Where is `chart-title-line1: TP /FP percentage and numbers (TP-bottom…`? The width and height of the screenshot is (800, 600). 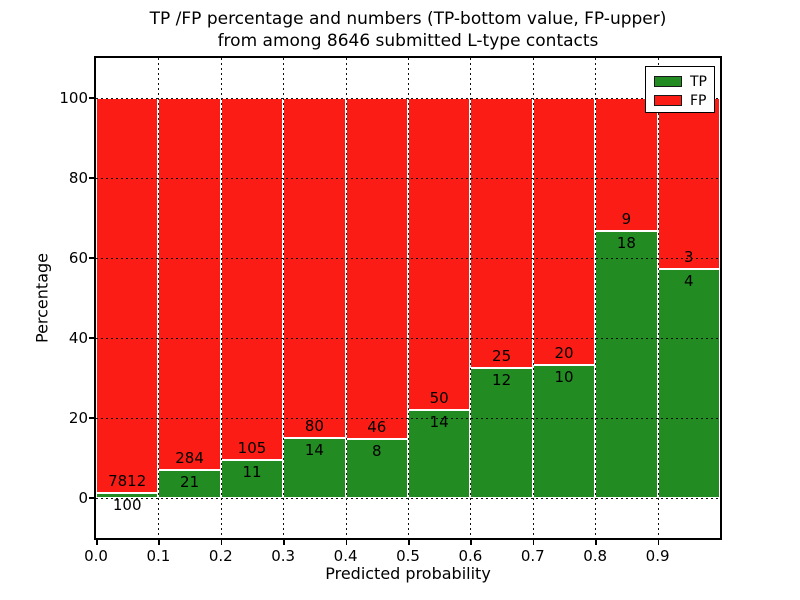 chart-title-line1: TP /FP percentage and numbers (TP-bottom… is located at coordinates (408, 19).